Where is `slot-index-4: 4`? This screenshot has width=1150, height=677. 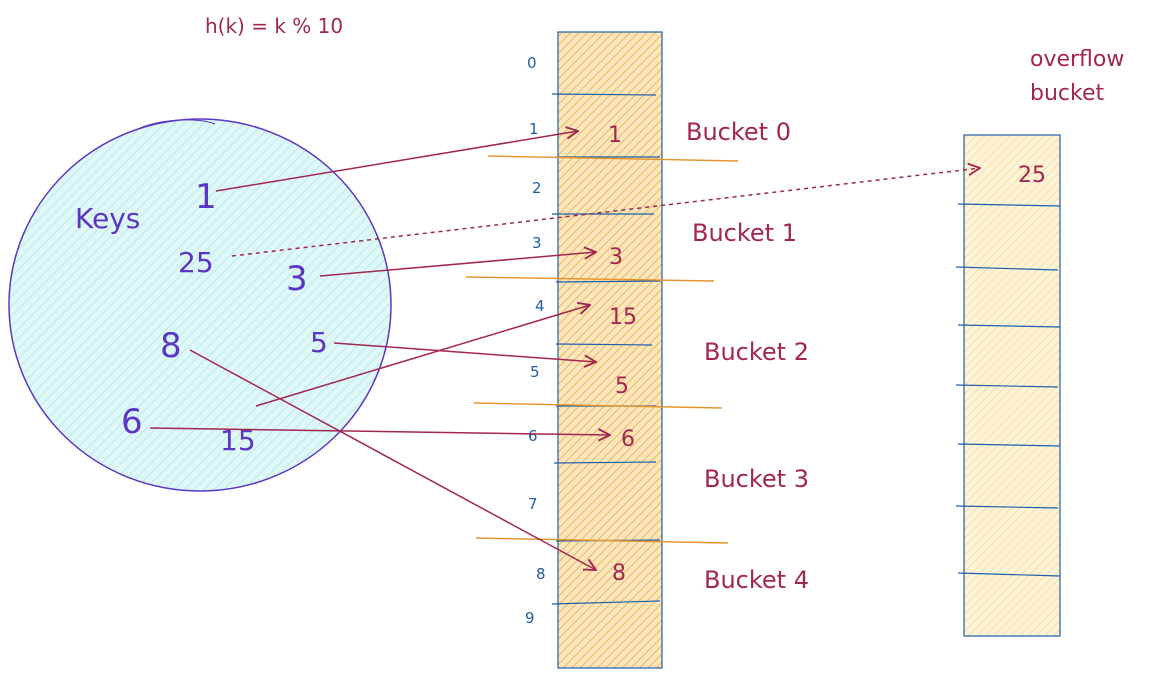 slot-index-4: 4 is located at coordinates (540, 306).